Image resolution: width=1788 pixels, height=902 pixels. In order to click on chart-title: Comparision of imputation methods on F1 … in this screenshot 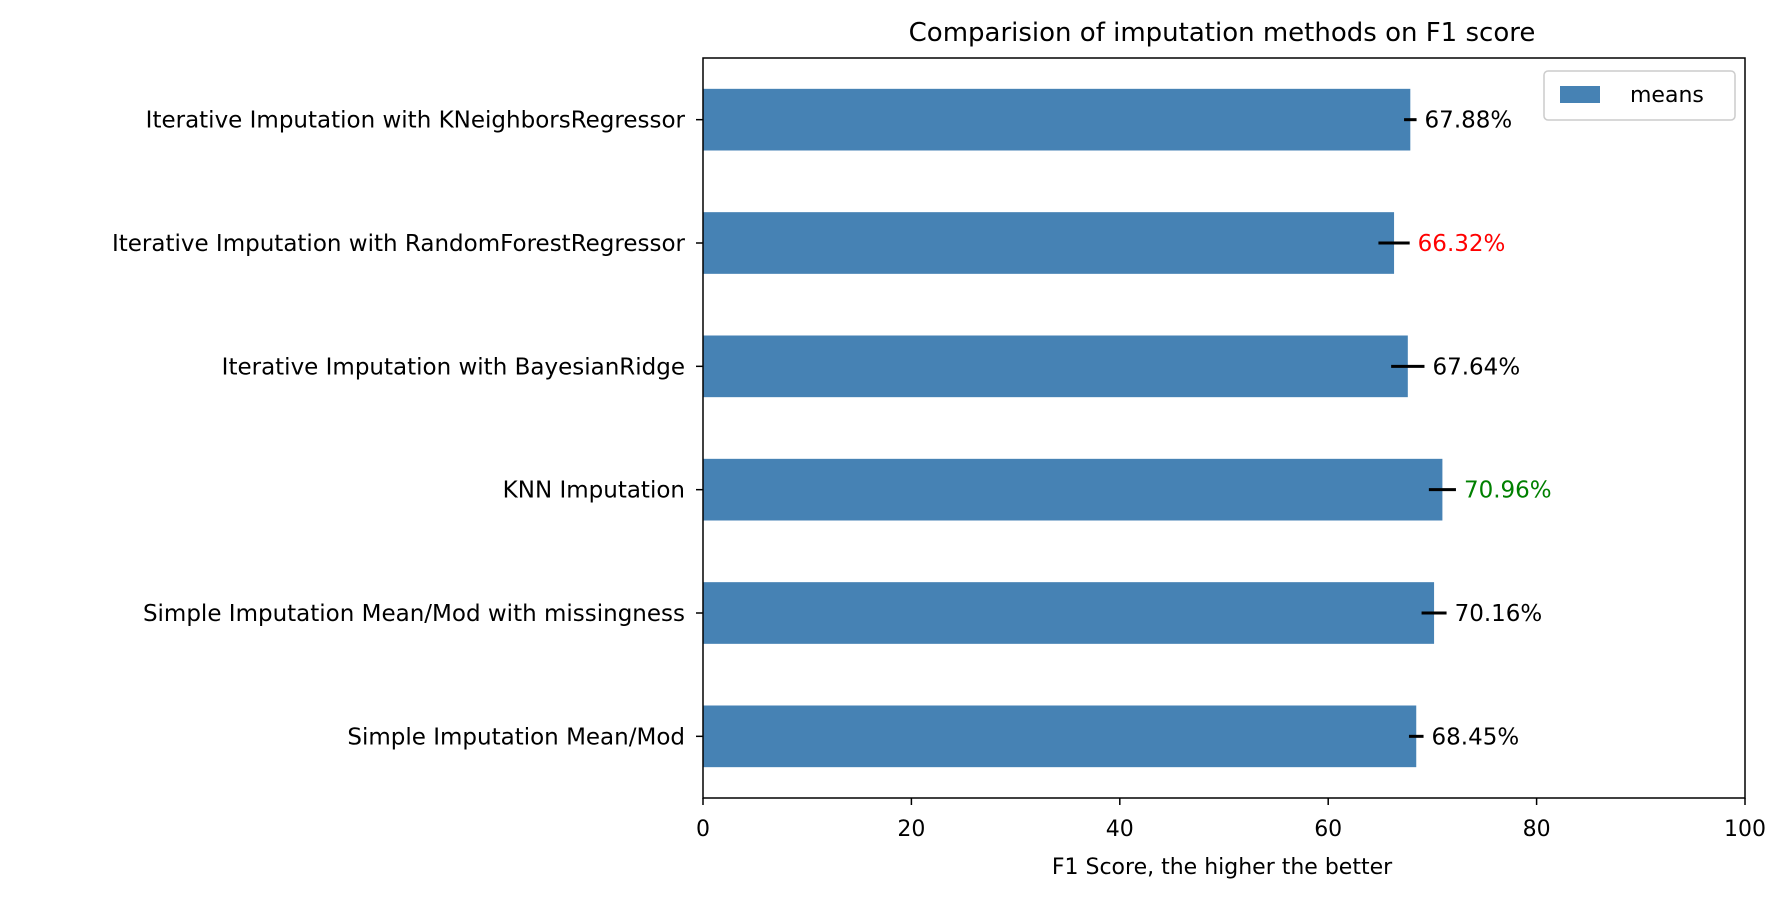, I will do `click(1222, 33)`.